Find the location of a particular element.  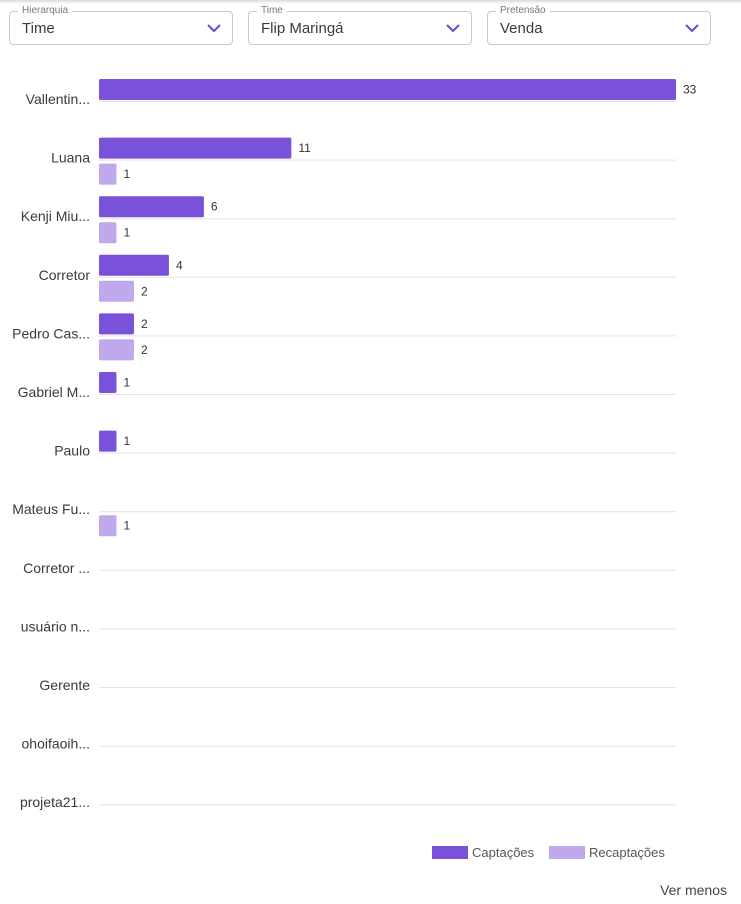

pretensao-value: Venda is located at coordinates (521, 28).